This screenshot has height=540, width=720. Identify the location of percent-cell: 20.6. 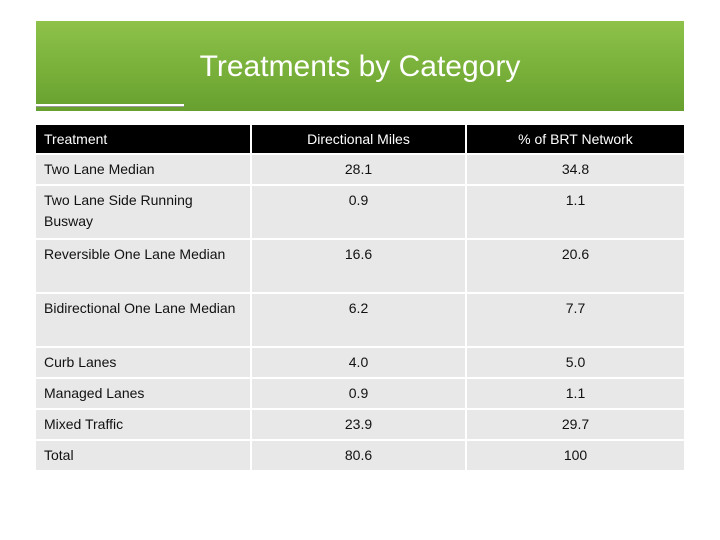
(575, 266).